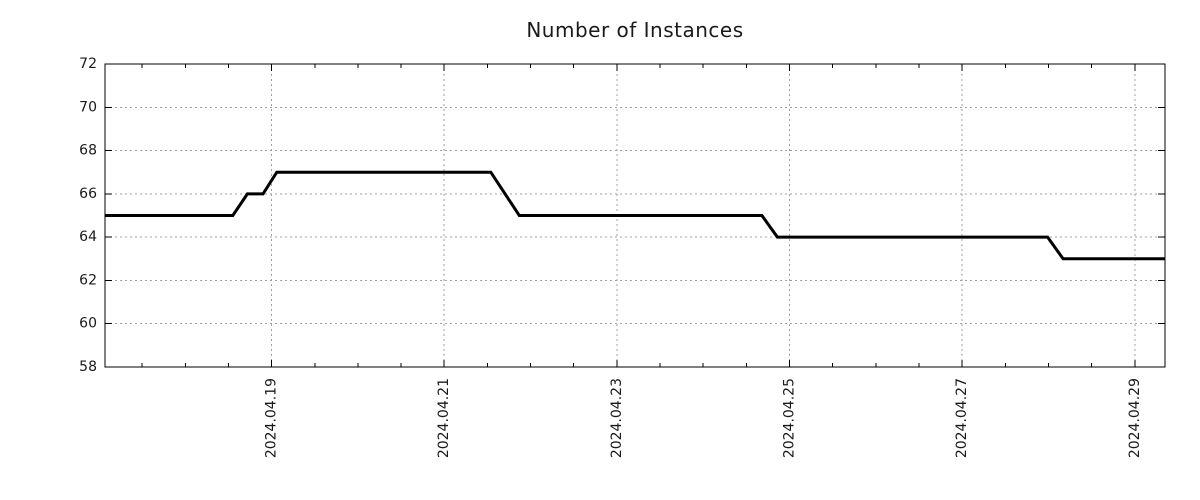  I want to click on y-tick-label: 72, so click(88, 64).